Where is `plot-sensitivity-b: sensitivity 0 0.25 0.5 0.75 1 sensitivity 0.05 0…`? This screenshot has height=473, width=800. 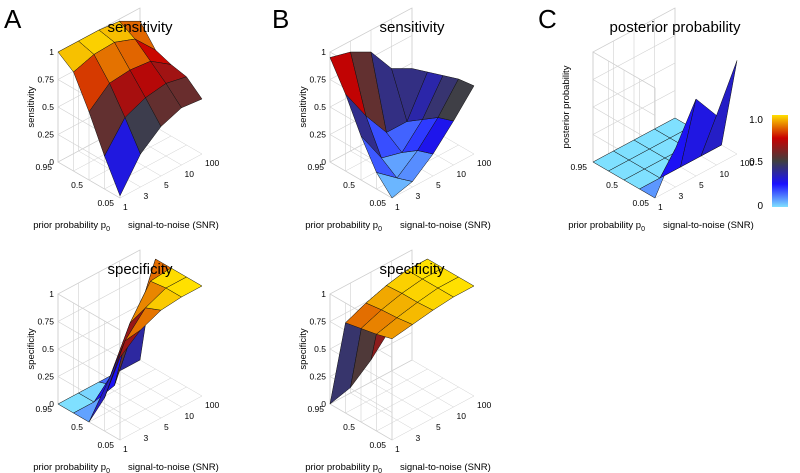 plot-sensitivity-b: sensitivity 0 0.25 0.5 0.75 1 sensitivity 0.05 0… is located at coordinates (394, 120).